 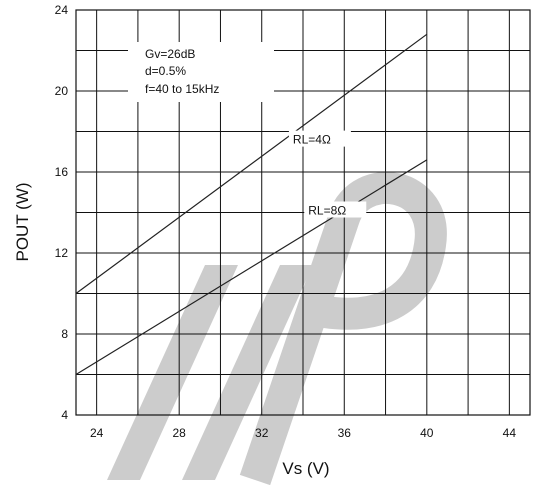 I want to click on annotation-line-2: d=0.5%, so click(x=165, y=71).